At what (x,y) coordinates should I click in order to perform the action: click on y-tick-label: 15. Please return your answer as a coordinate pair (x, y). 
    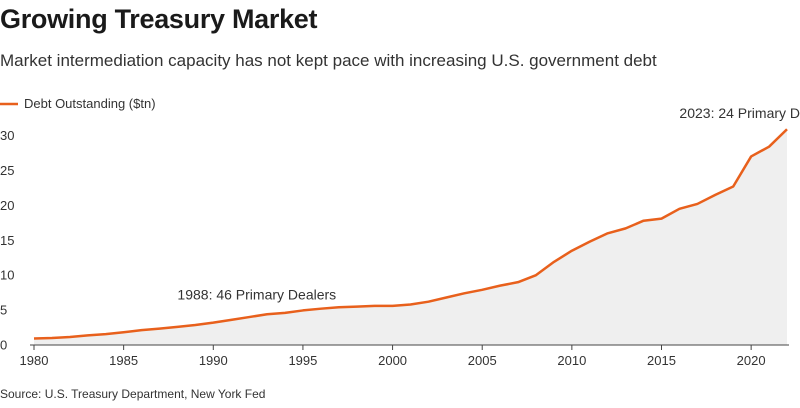
    Looking at the image, I should click on (7, 240).